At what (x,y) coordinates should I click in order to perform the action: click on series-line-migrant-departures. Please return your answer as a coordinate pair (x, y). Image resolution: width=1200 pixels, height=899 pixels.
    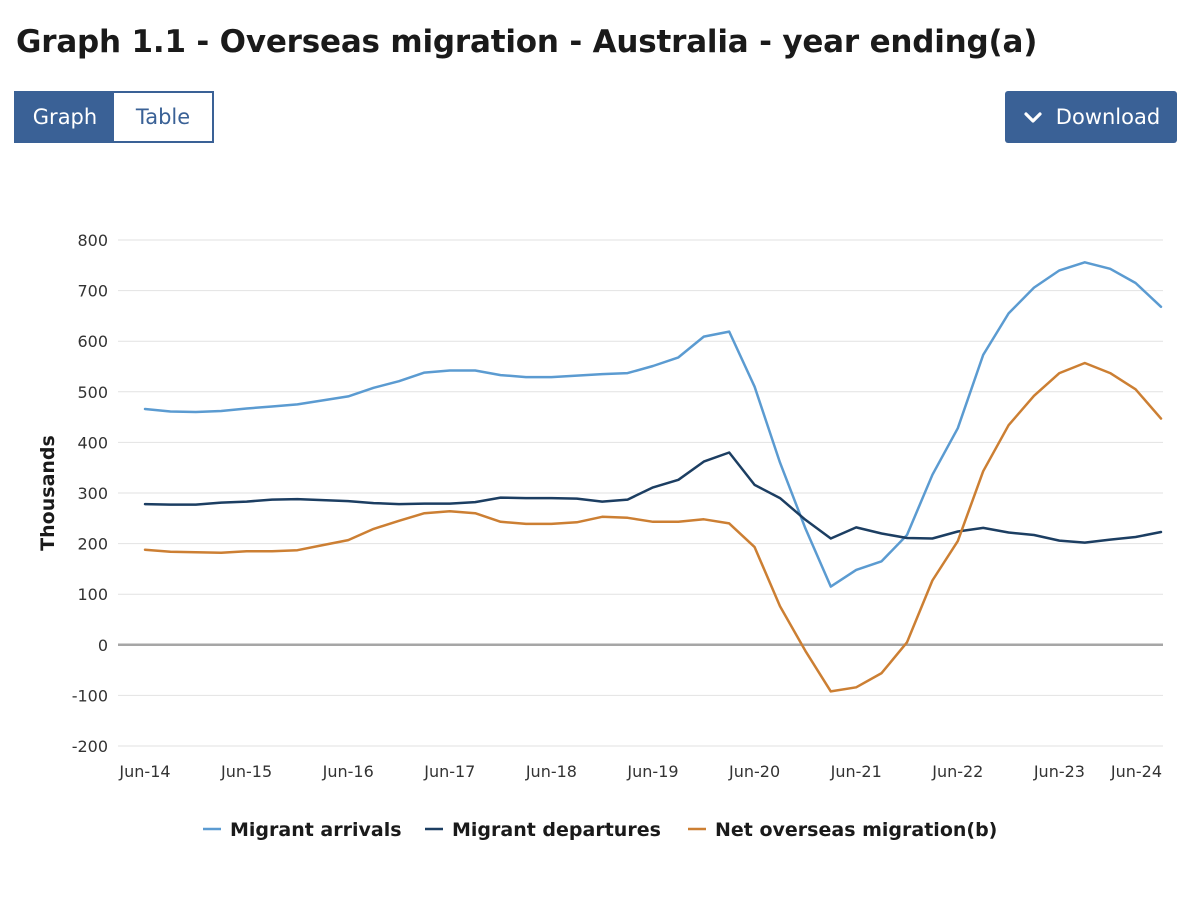
    Looking at the image, I should click on (653, 497).